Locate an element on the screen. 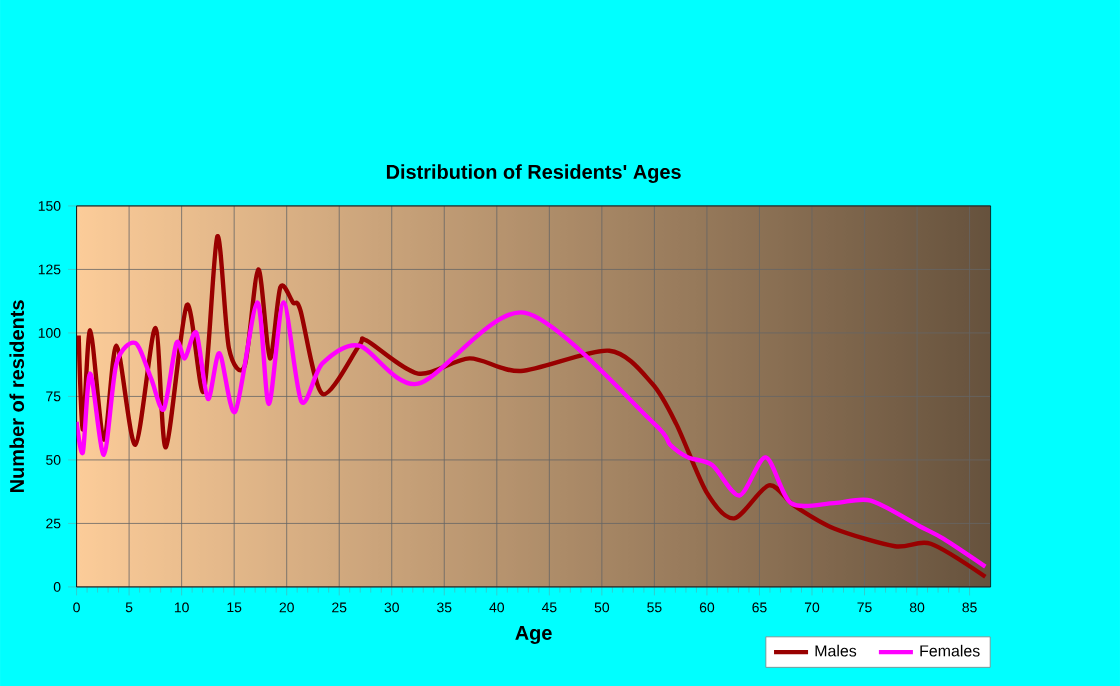  x-axis-title: Age is located at coordinates (533, 634).